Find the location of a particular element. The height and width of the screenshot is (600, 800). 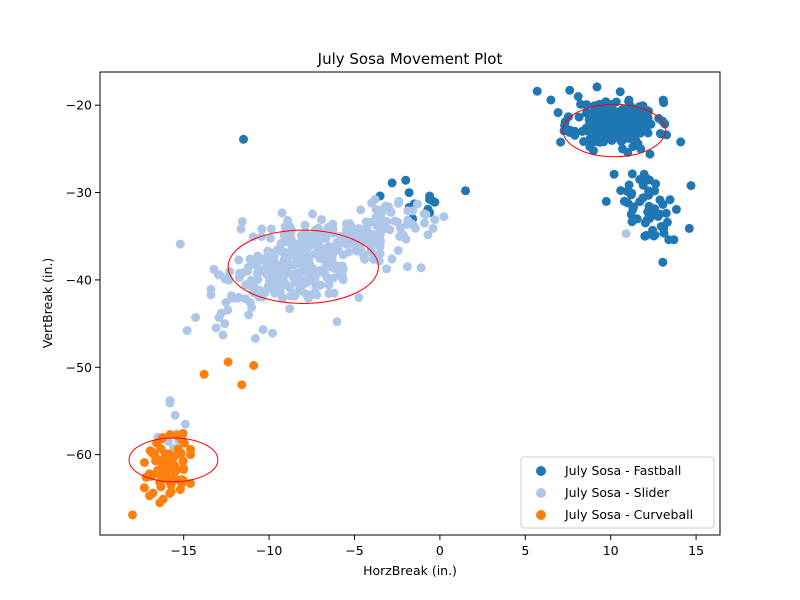

y-tick-label: −30 is located at coordinates (79, 192).